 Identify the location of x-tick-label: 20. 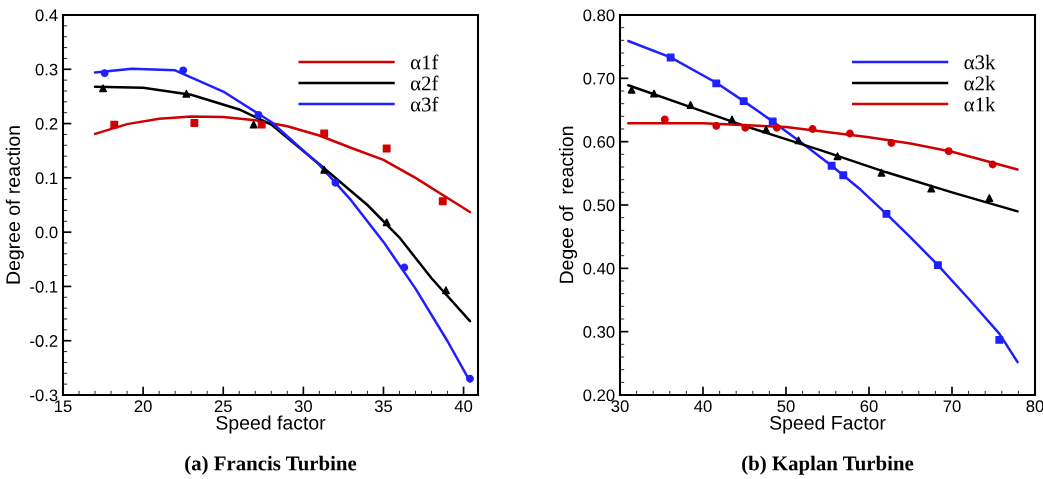
(143, 406).